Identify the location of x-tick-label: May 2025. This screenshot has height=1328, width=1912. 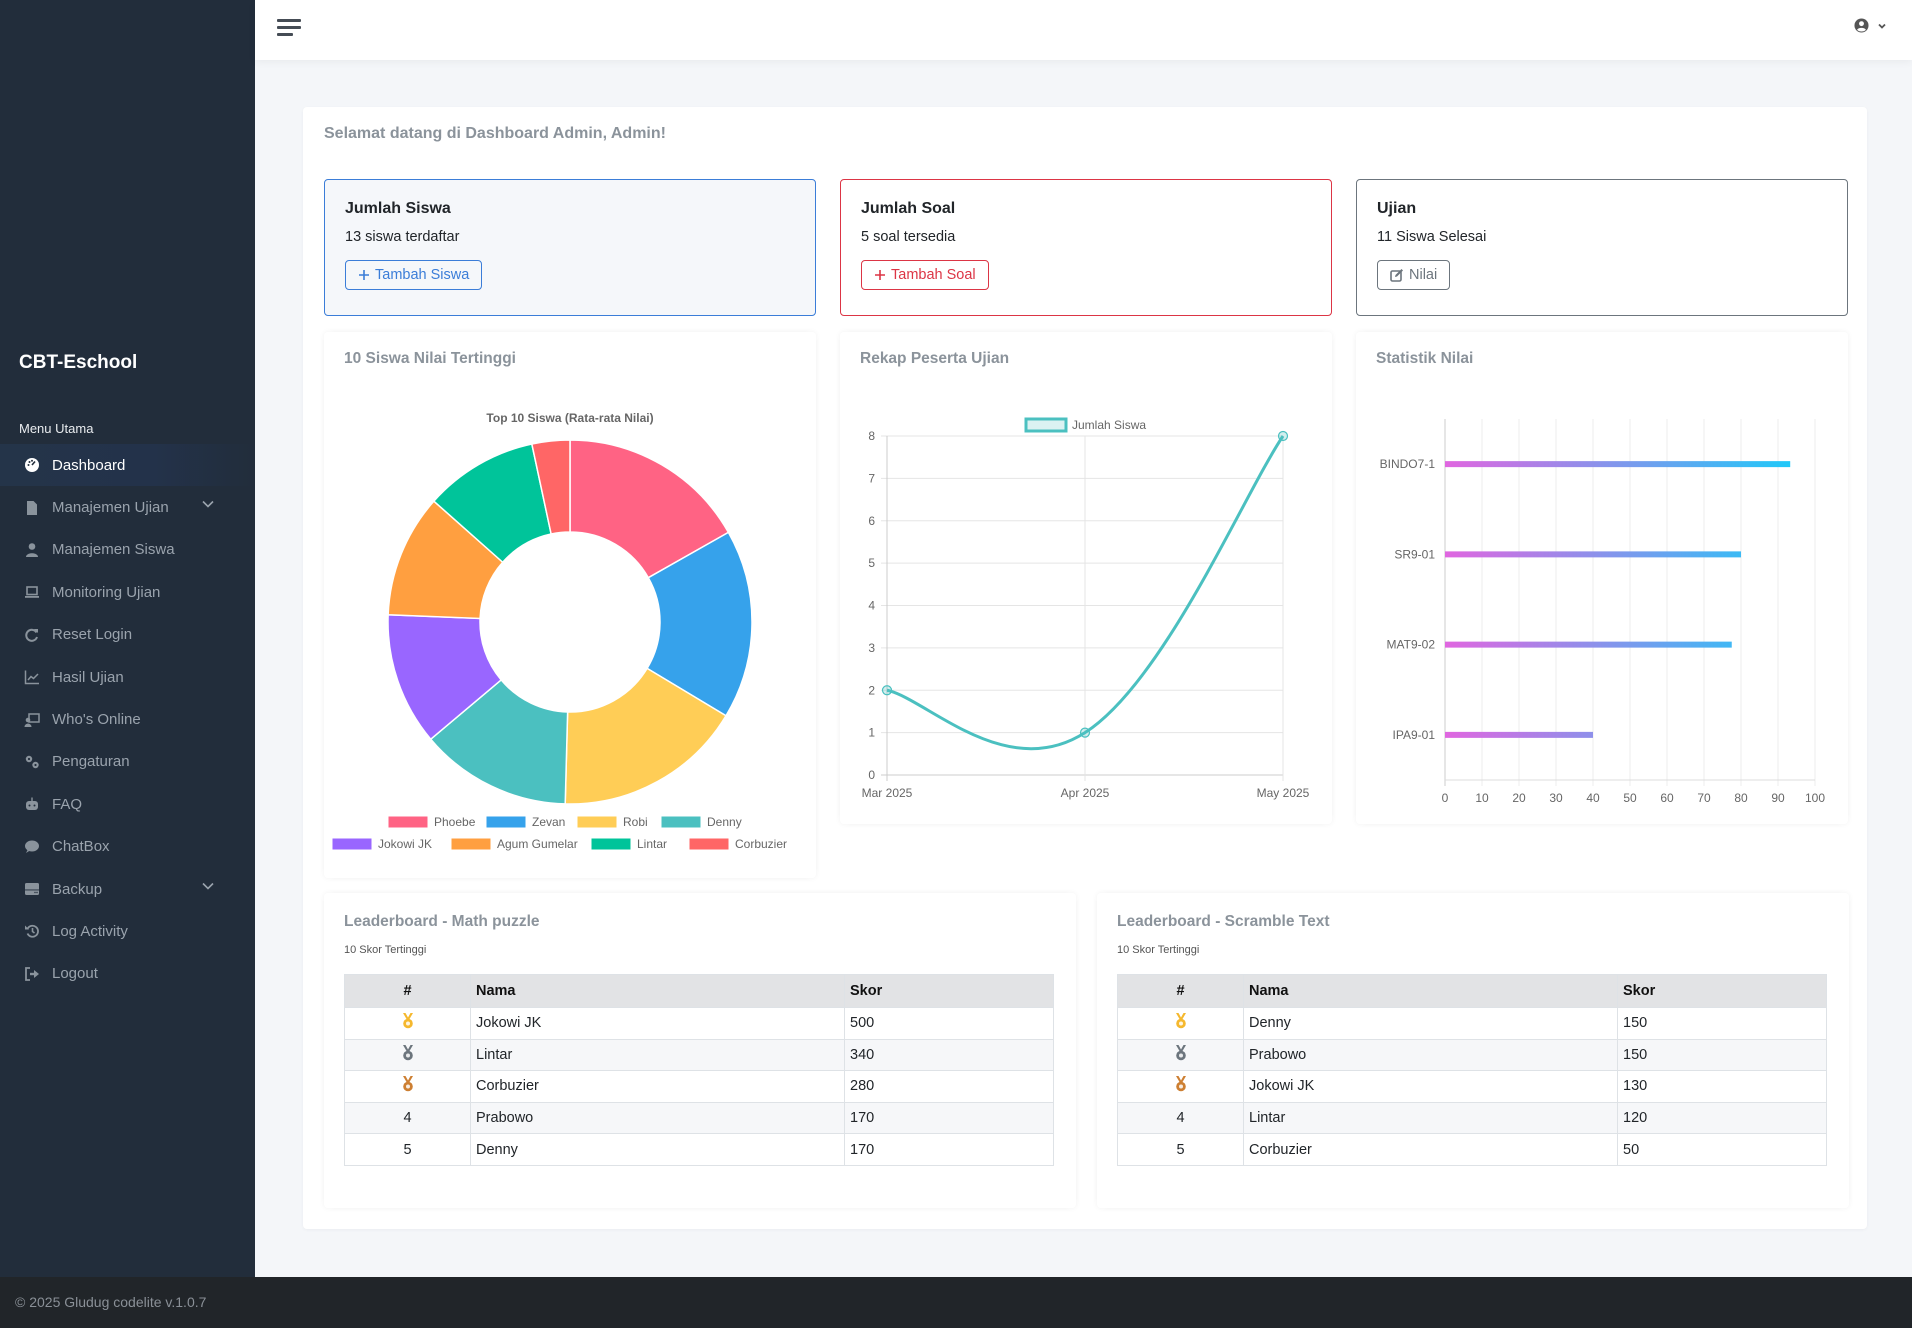
(1283, 793).